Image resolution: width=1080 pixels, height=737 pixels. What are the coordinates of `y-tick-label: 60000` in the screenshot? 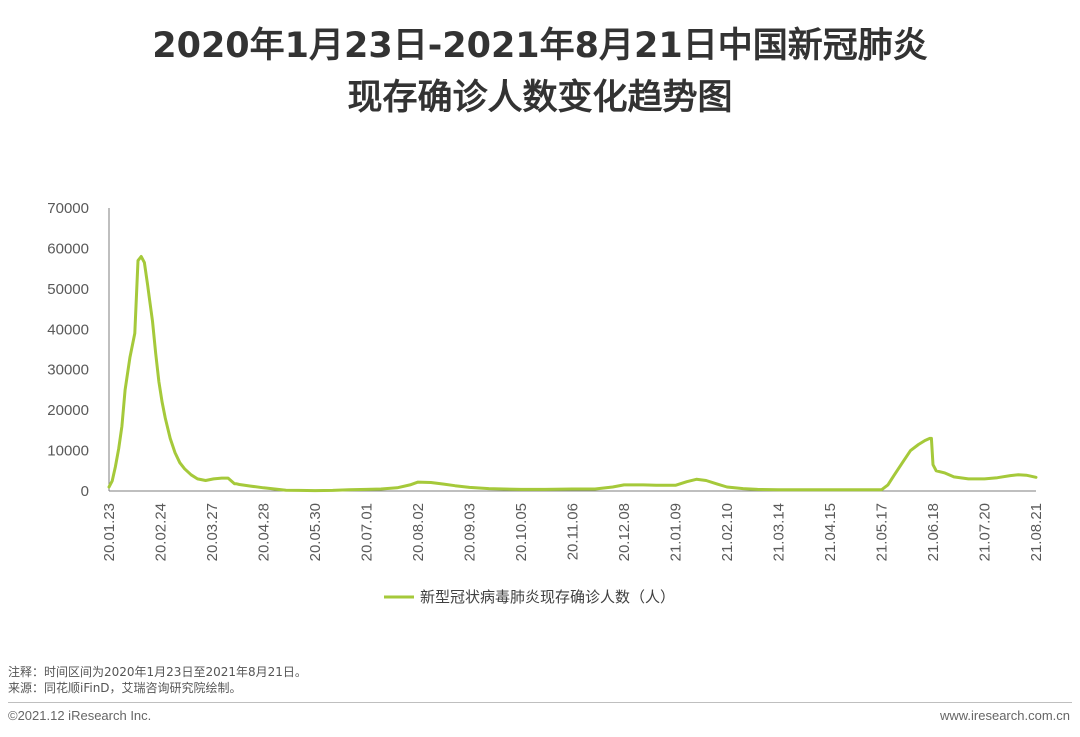 It's located at (68, 248).